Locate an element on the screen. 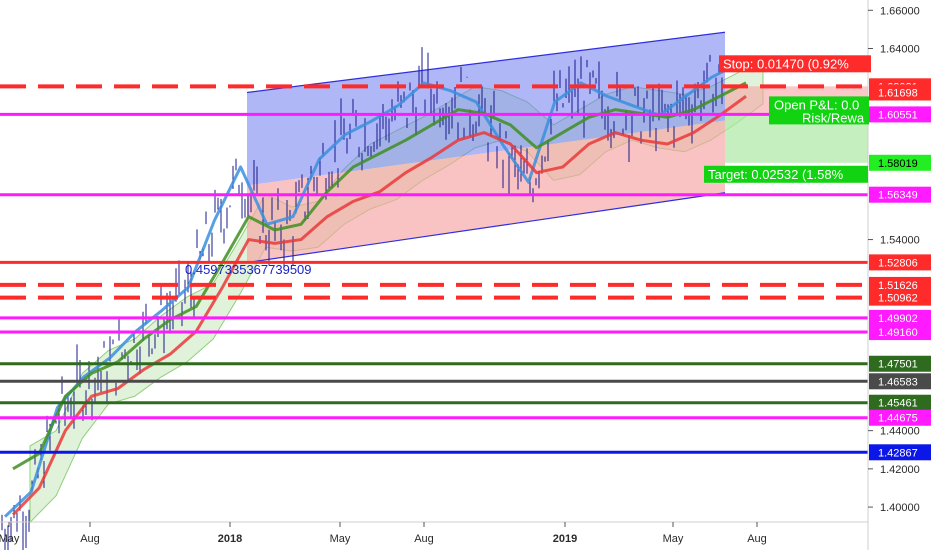  risk-reward-label: Risk/Rewa is located at coordinates (833, 117).